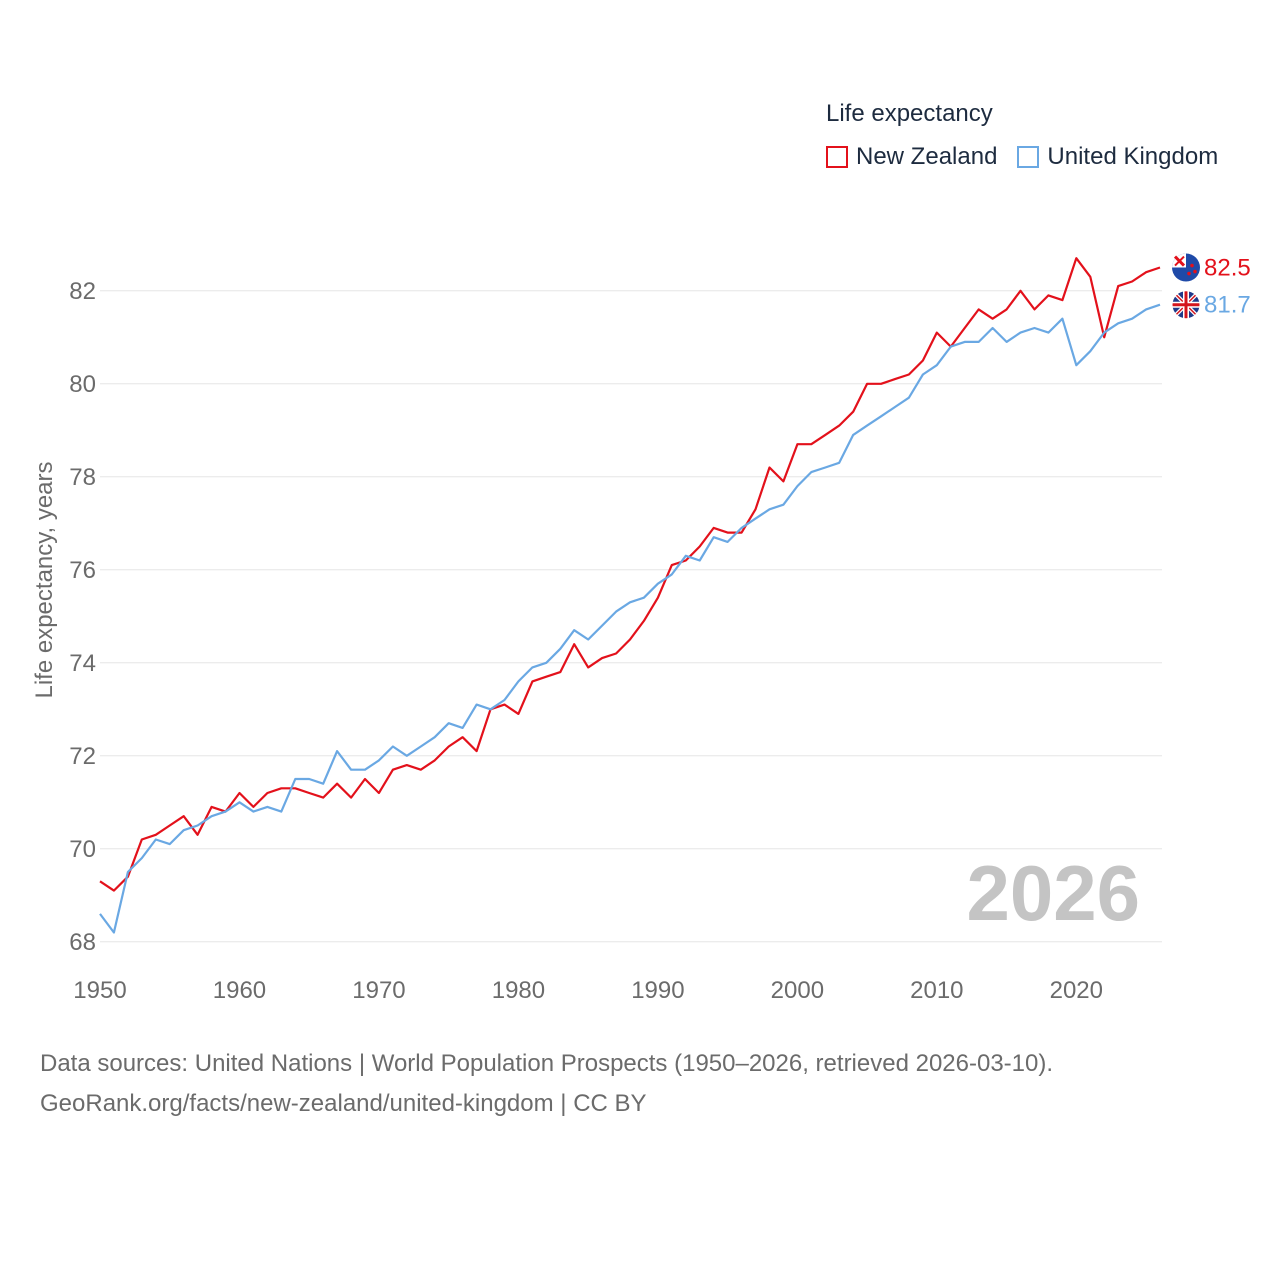 The height and width of the screenshot is (1280, 1280). Describe the element at coordinates (1076, 990) in the screenshot. I see `x-tick-2020: 2020` at that location.